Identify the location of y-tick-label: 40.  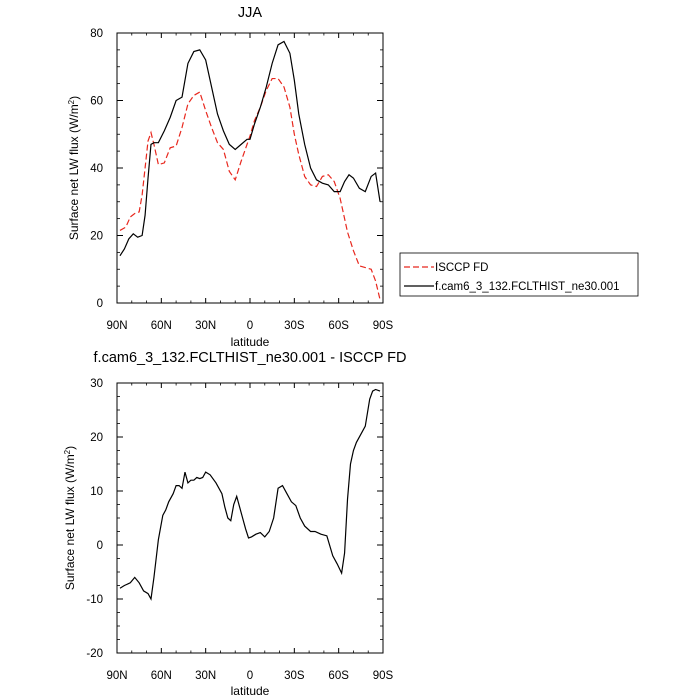
(96, 169).